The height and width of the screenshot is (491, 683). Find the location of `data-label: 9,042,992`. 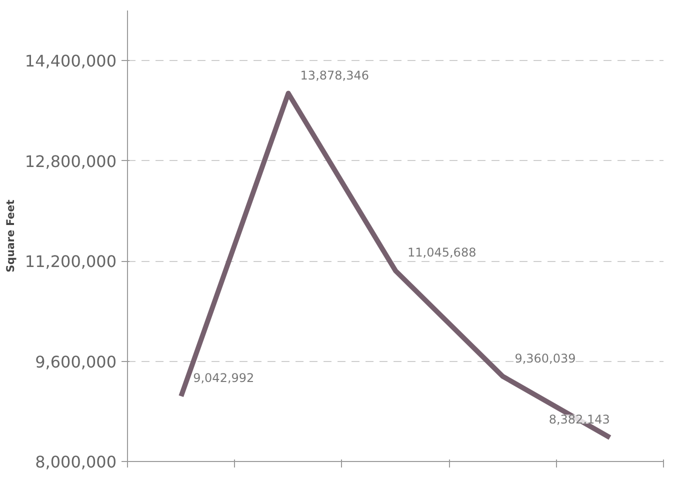

data-label: 9,042,992 is located at coordinates (223, 378).